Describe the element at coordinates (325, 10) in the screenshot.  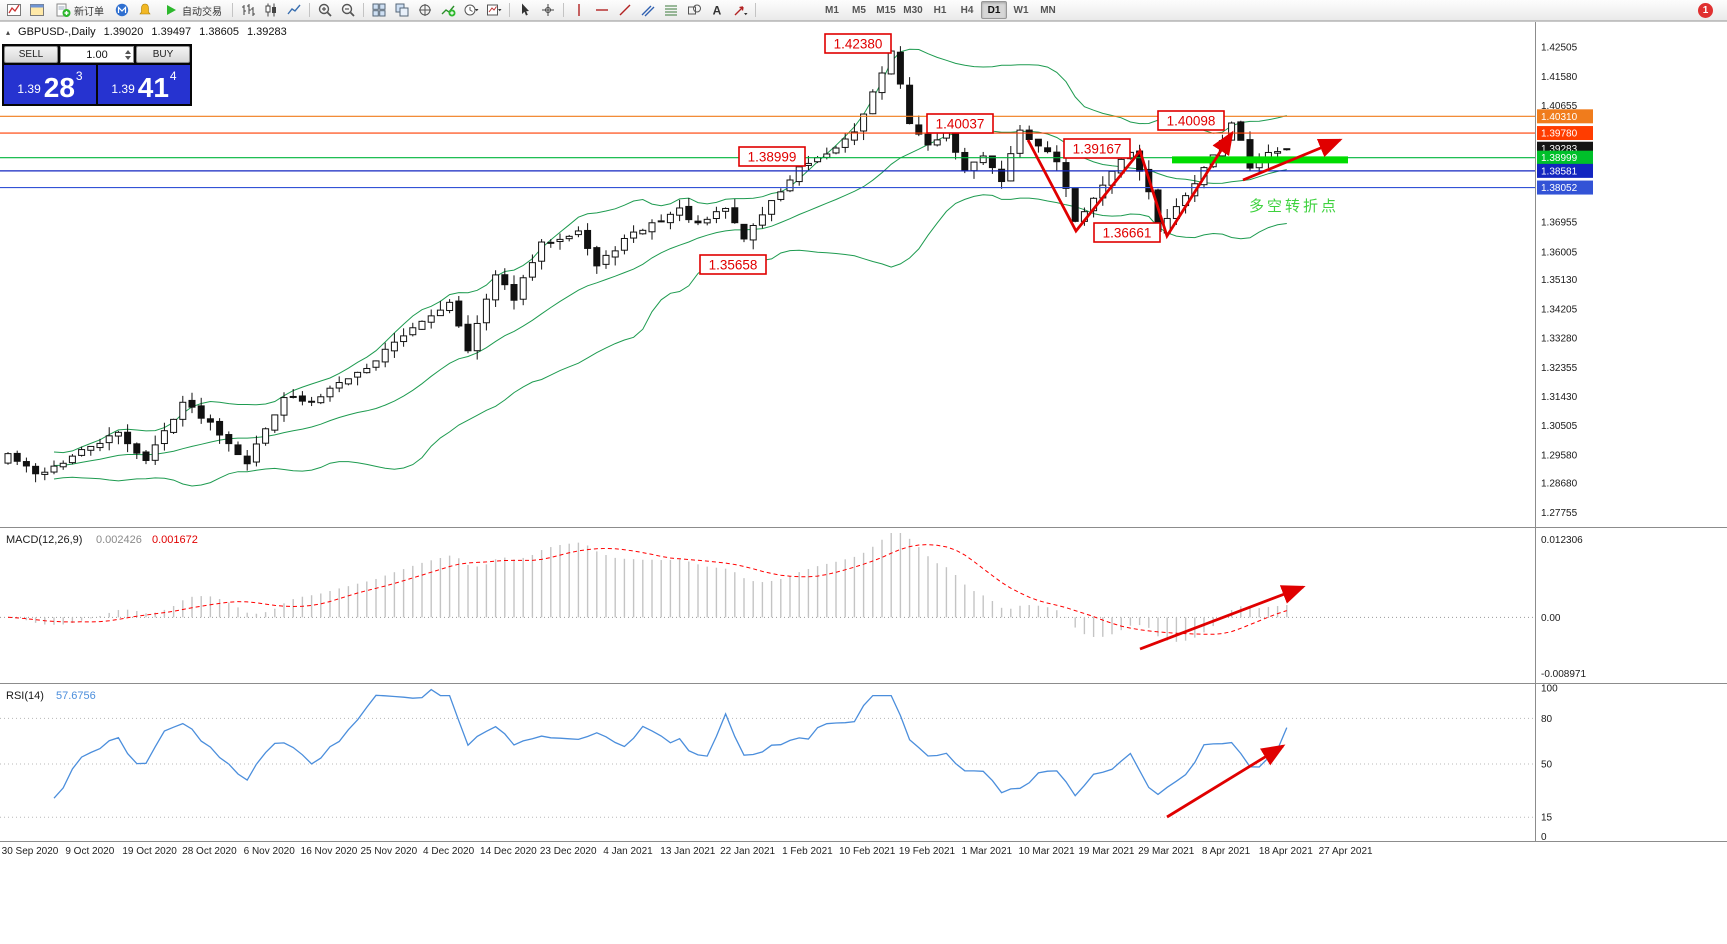
I see `zoom-in-icon` at that location.